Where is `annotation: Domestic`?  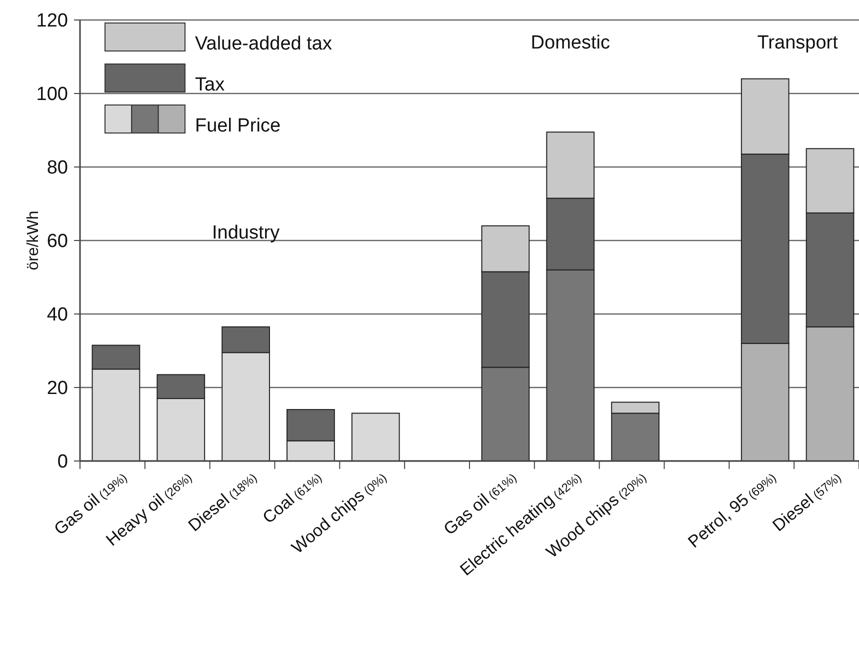
annotation: Domestic is located at coordinates (570, 43).